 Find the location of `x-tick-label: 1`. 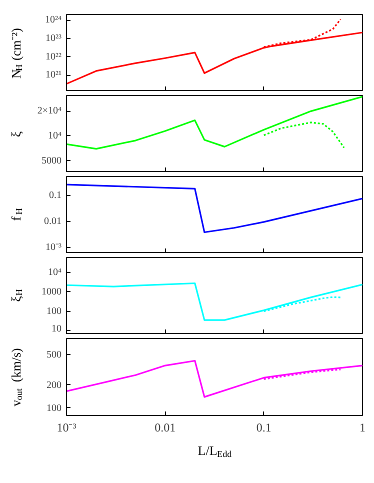

x-tick-label: 1 is located at coordinates (363, 427).